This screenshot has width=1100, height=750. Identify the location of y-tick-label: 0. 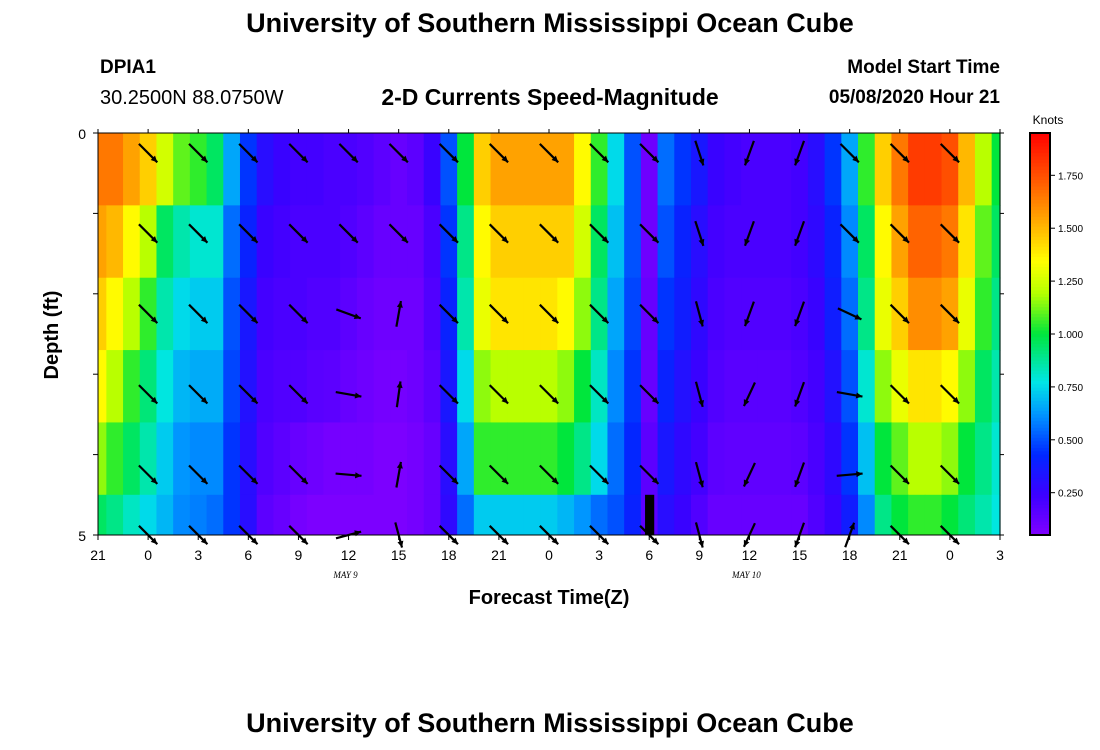
(82, 134).